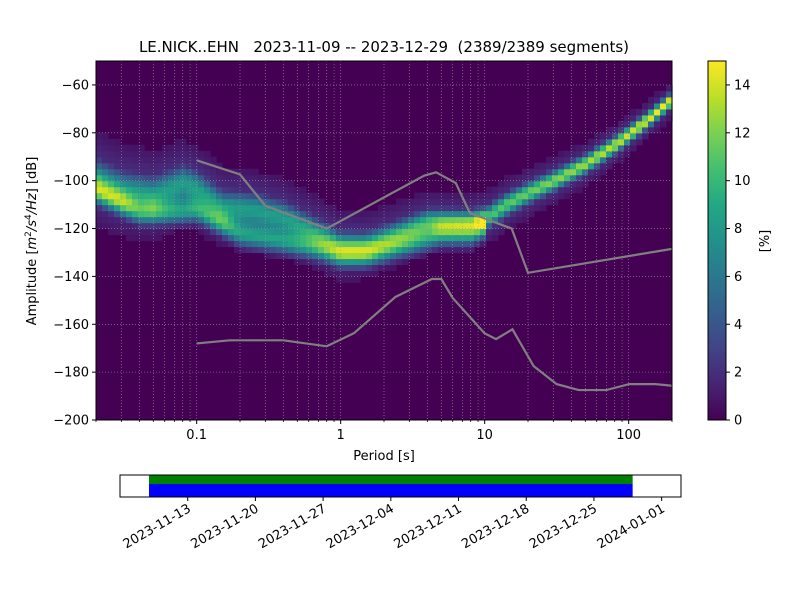 This screenshot has height=600, width=800. Describe the element at coordinates (717, 240) in the screenshot. I see `colorbar-gradient` at that location.